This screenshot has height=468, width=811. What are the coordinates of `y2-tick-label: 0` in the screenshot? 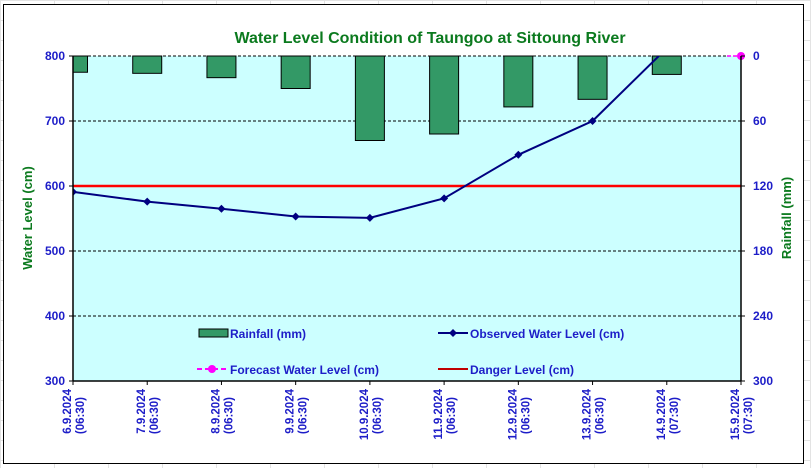 It's located at (756, 56).